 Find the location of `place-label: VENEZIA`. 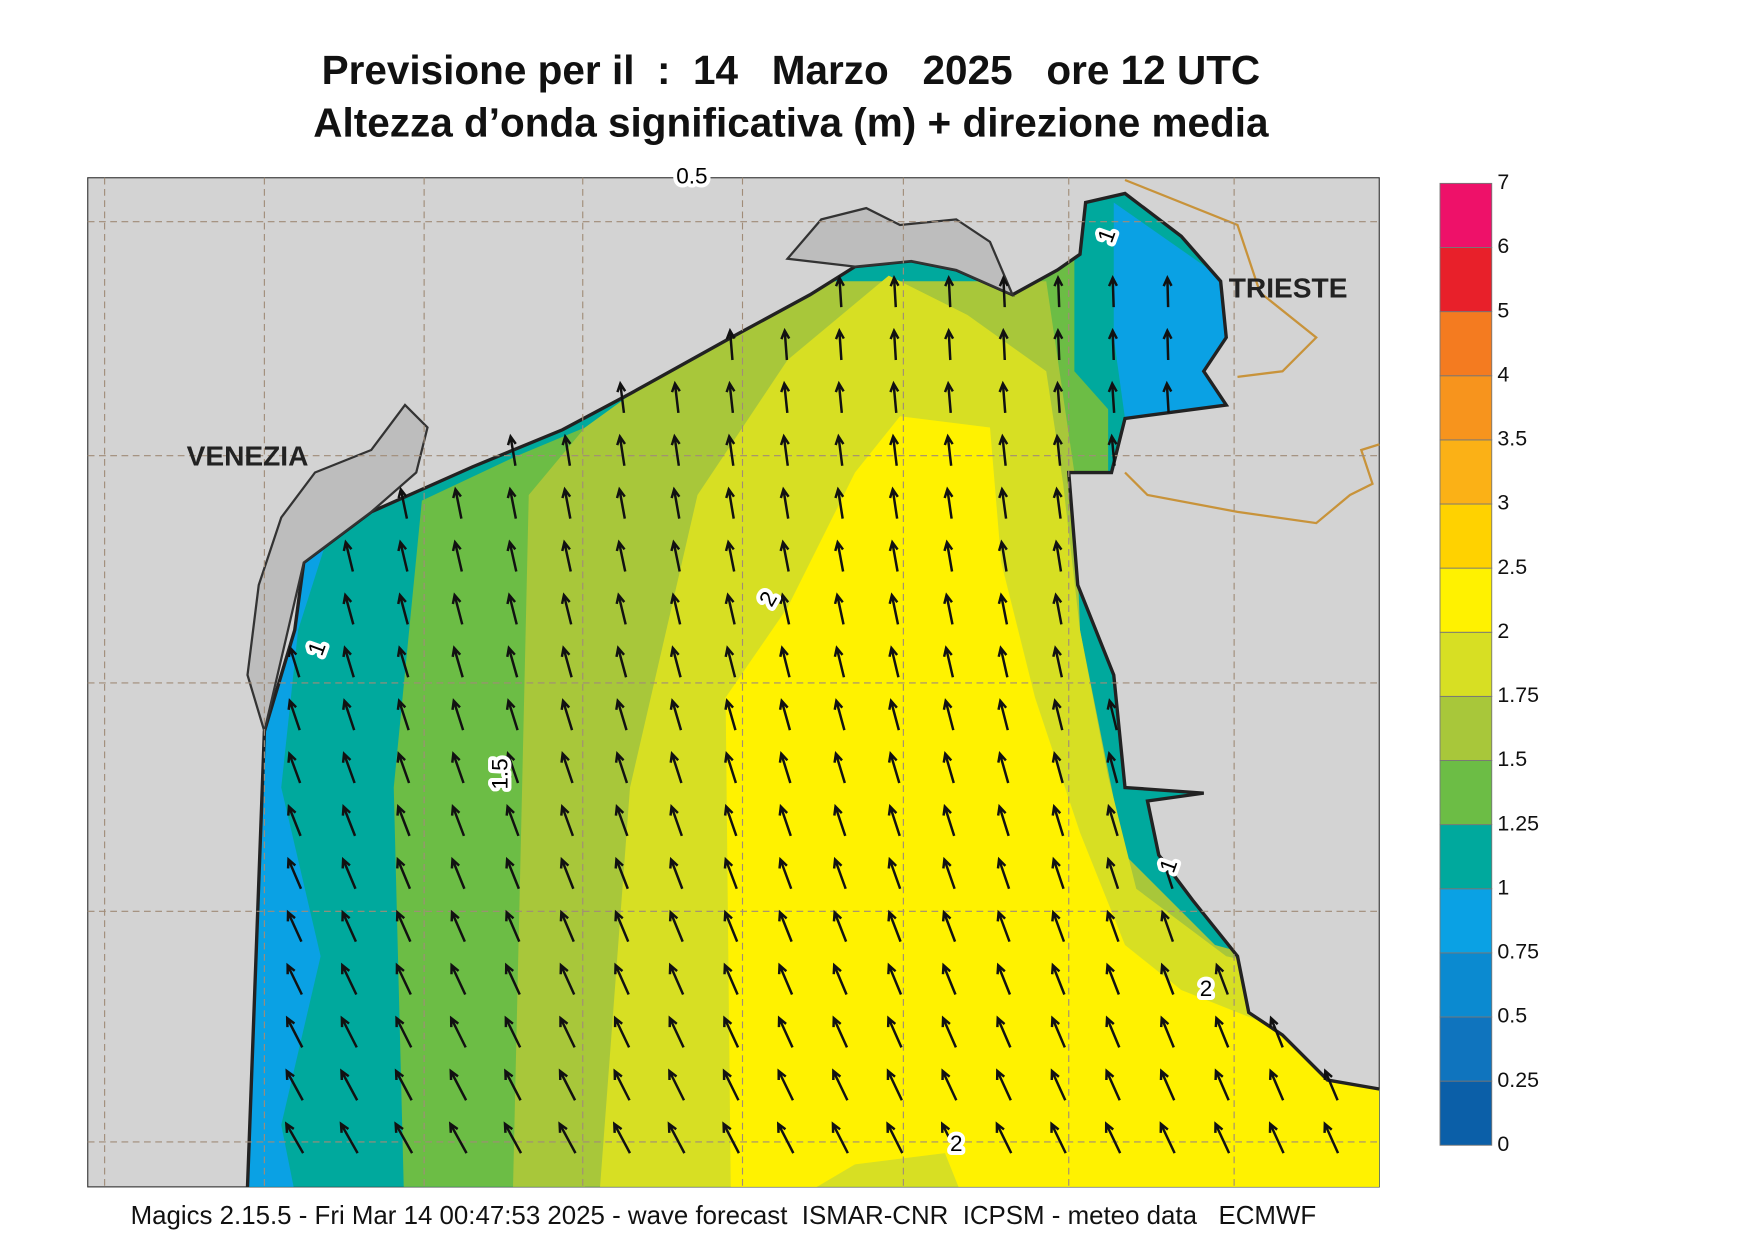

place-label: VENEZIA is located at coordinates (248, 455).